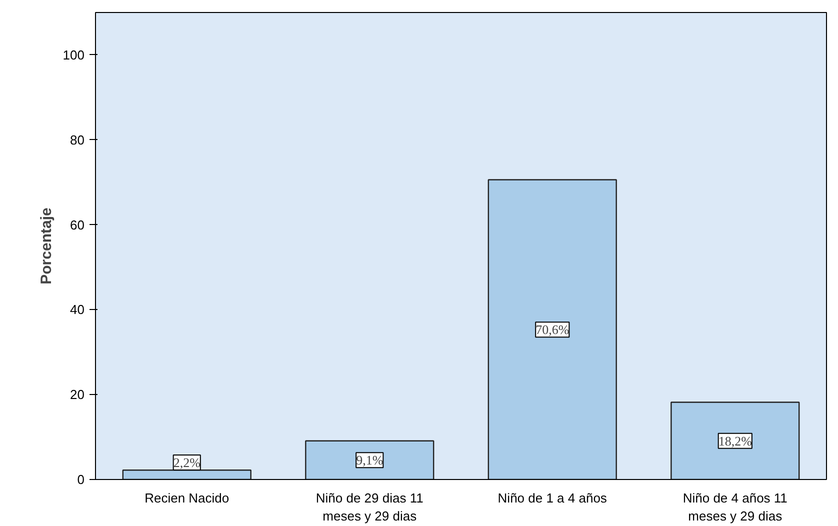  I want to click on y-tick-label: 100, so click(73, 54).